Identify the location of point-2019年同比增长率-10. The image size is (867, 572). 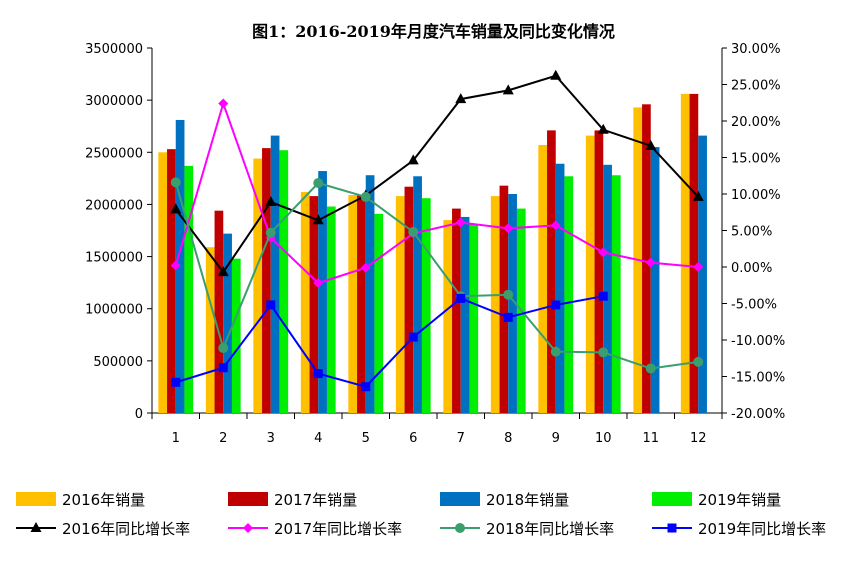
(603, 296).